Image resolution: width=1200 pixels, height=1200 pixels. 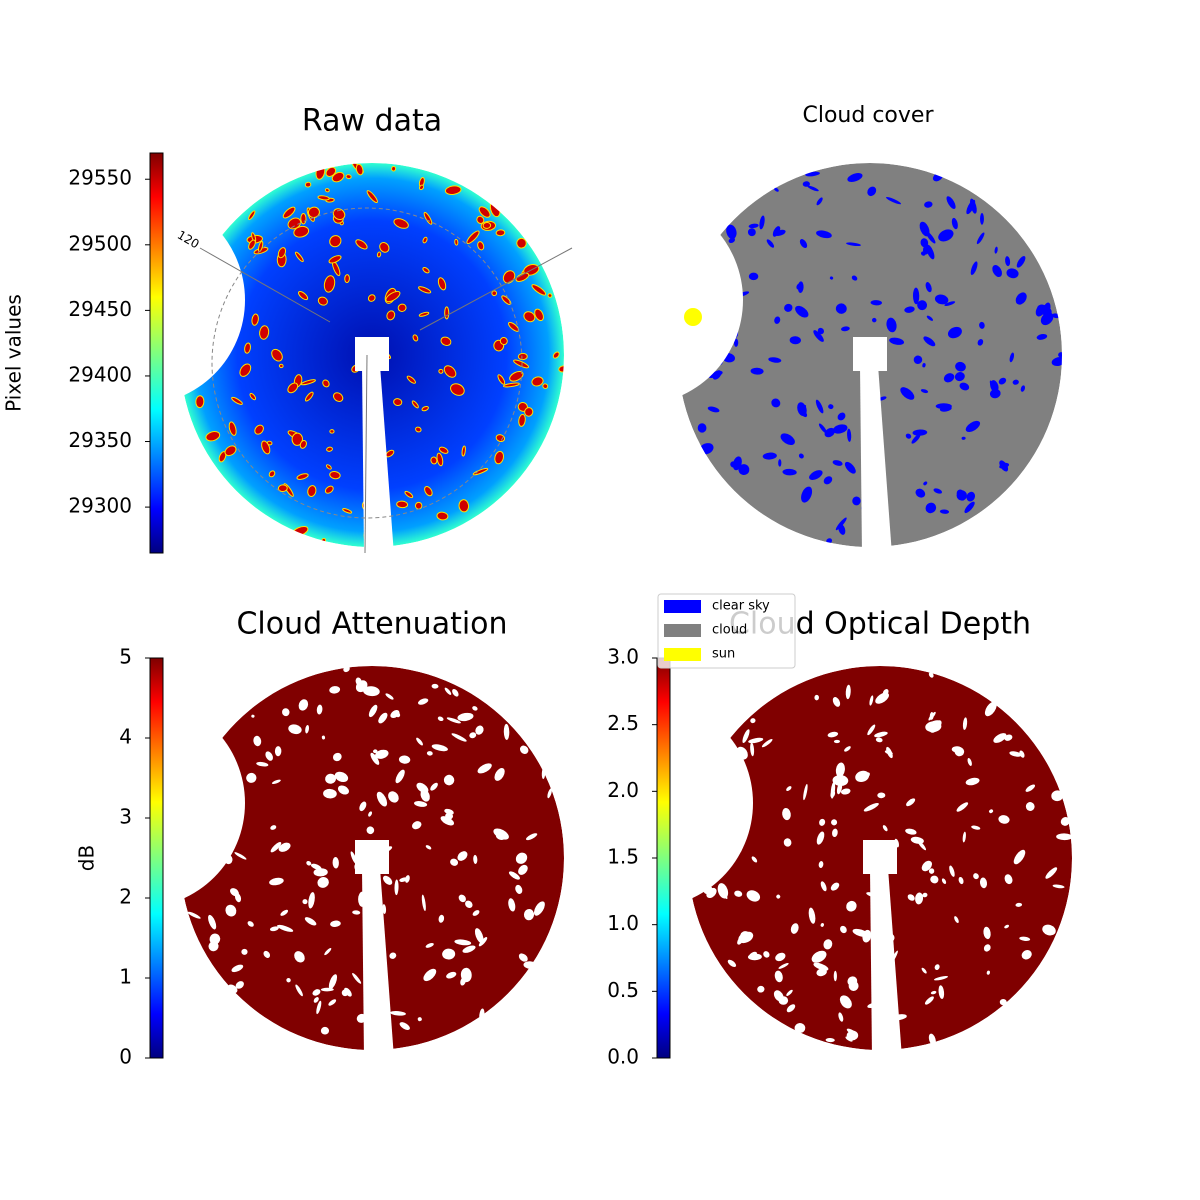 I want to click on panel-title: Raw data, so click(x=372, y=121).